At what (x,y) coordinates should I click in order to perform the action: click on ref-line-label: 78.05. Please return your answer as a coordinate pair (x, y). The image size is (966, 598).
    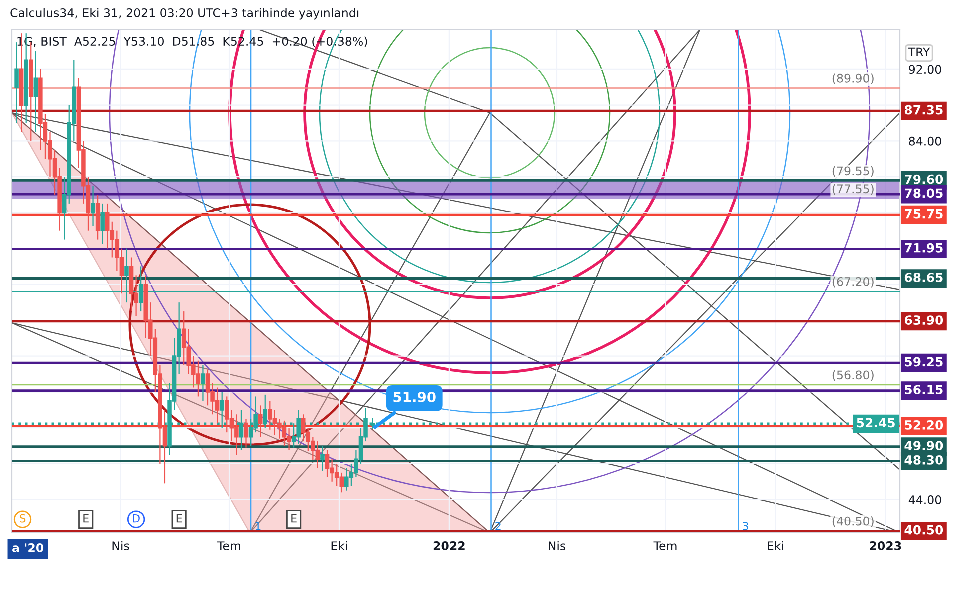
    Looking at the image, I should click on (924, 193).